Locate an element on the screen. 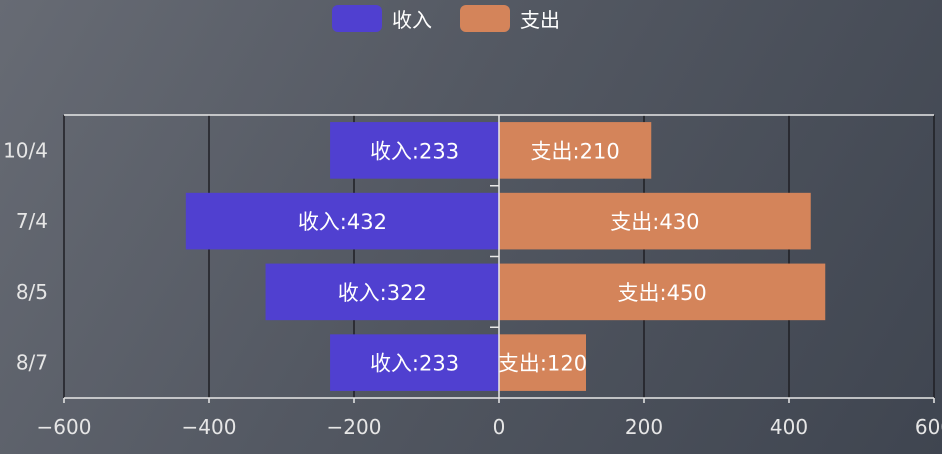  bar-data-label: 收入:432 is located at coordinates (342, 222).